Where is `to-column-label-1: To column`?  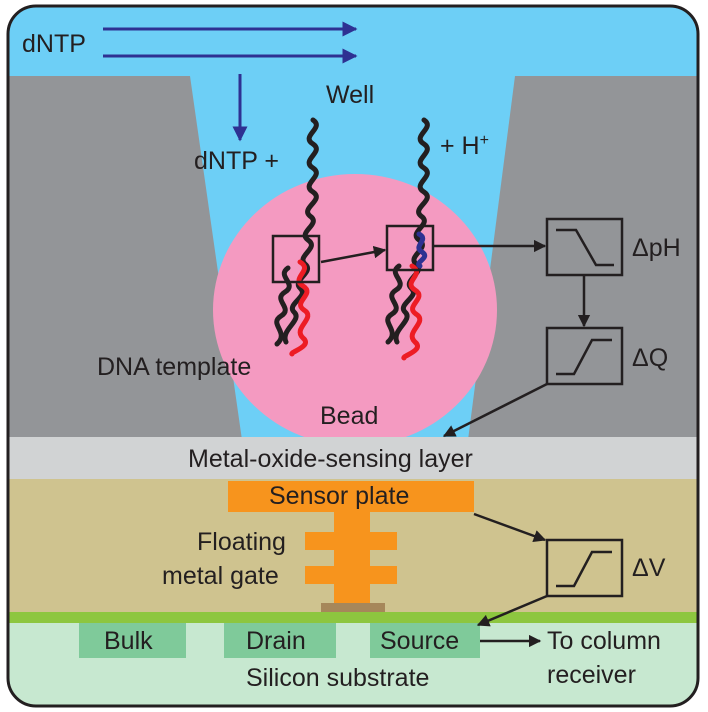 to-column-label-1: To column is located at coordinates (604, 641).